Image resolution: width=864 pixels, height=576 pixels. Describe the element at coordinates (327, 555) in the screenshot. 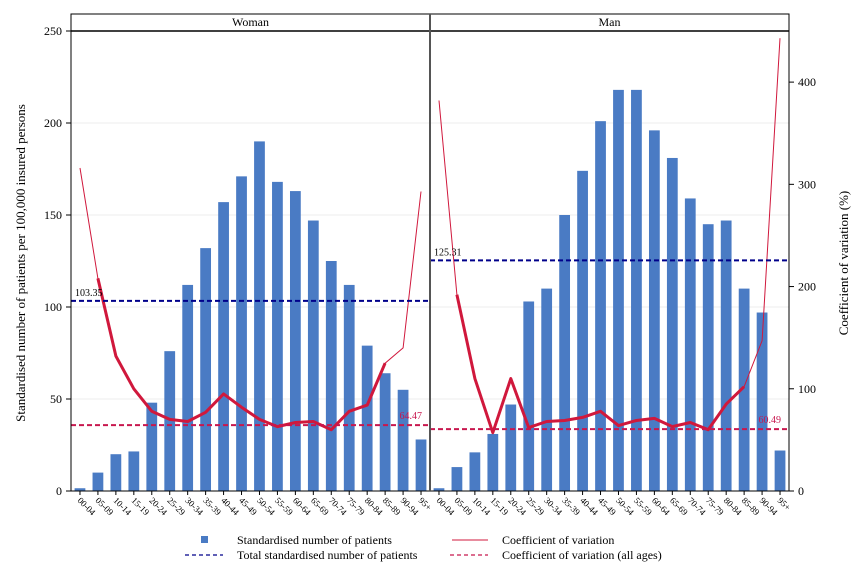

I see `legend-label: Total standardised number of patients` at that location.